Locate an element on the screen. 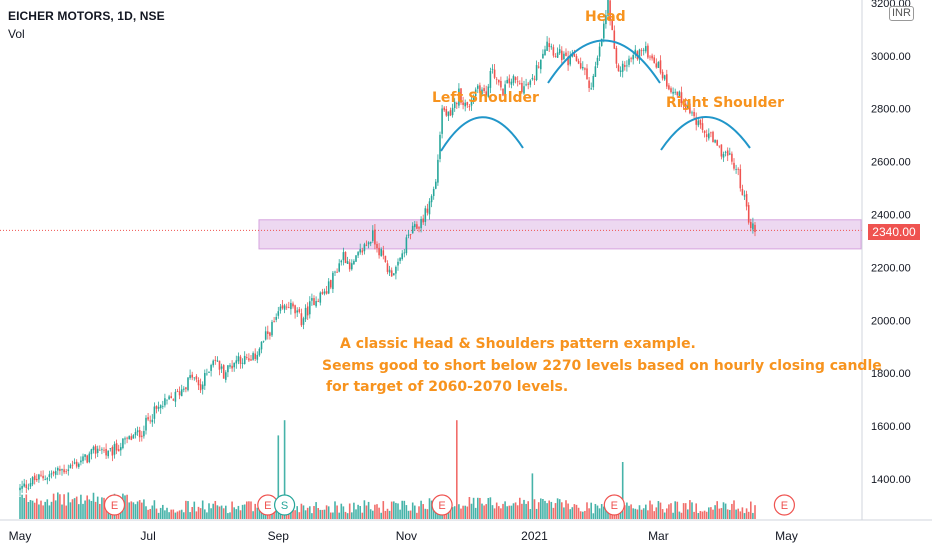 The height and width of the screenshot is (550, 932). x-tick-label: 2021 is located at coordinates (534, 536).